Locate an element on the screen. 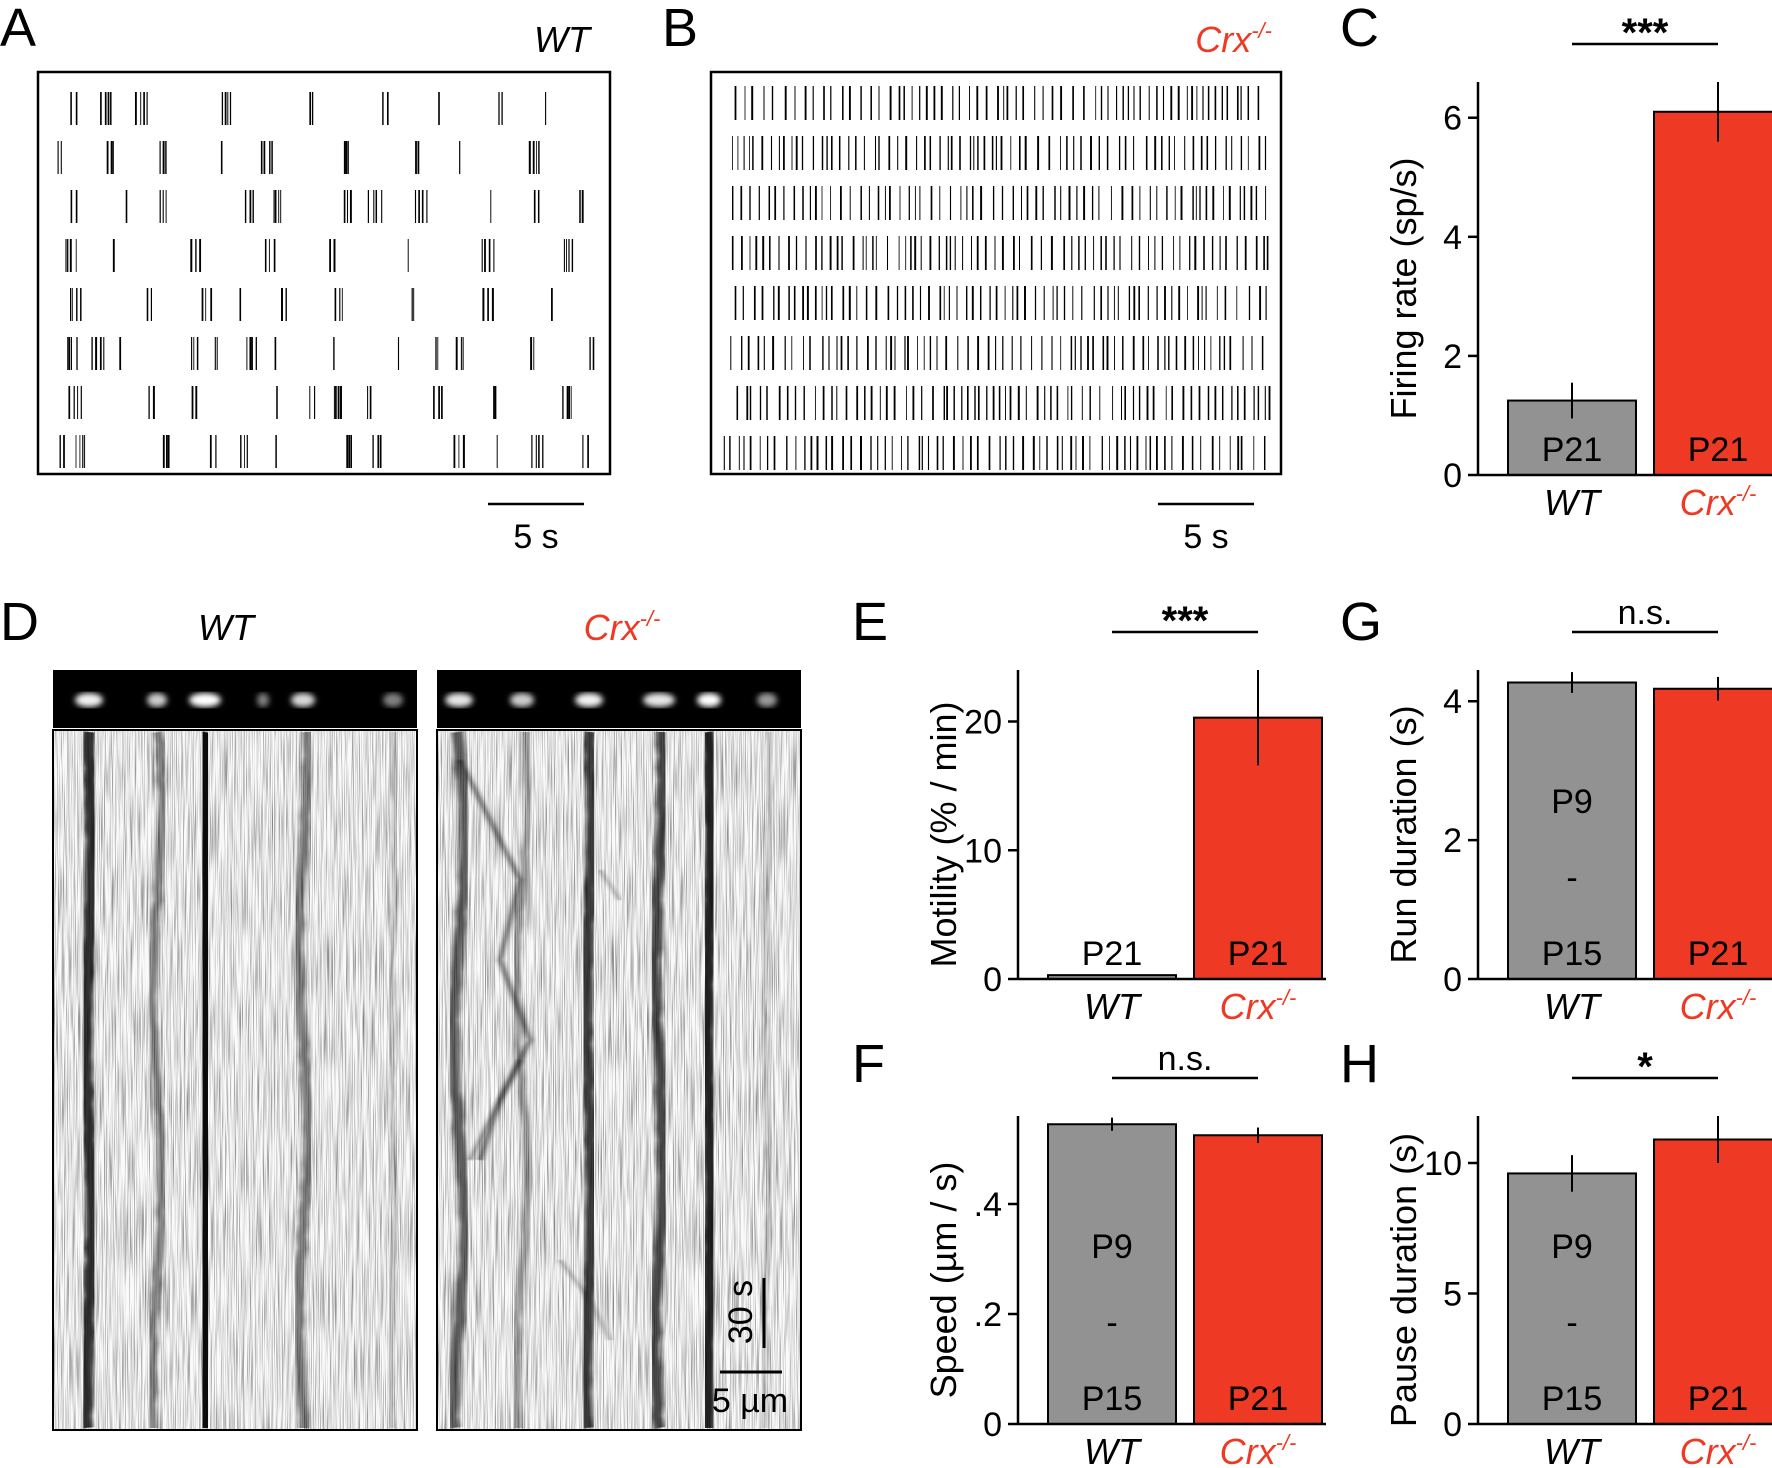  raster-crx: Crx-/- 5 s is located at coordinates (996, 287).